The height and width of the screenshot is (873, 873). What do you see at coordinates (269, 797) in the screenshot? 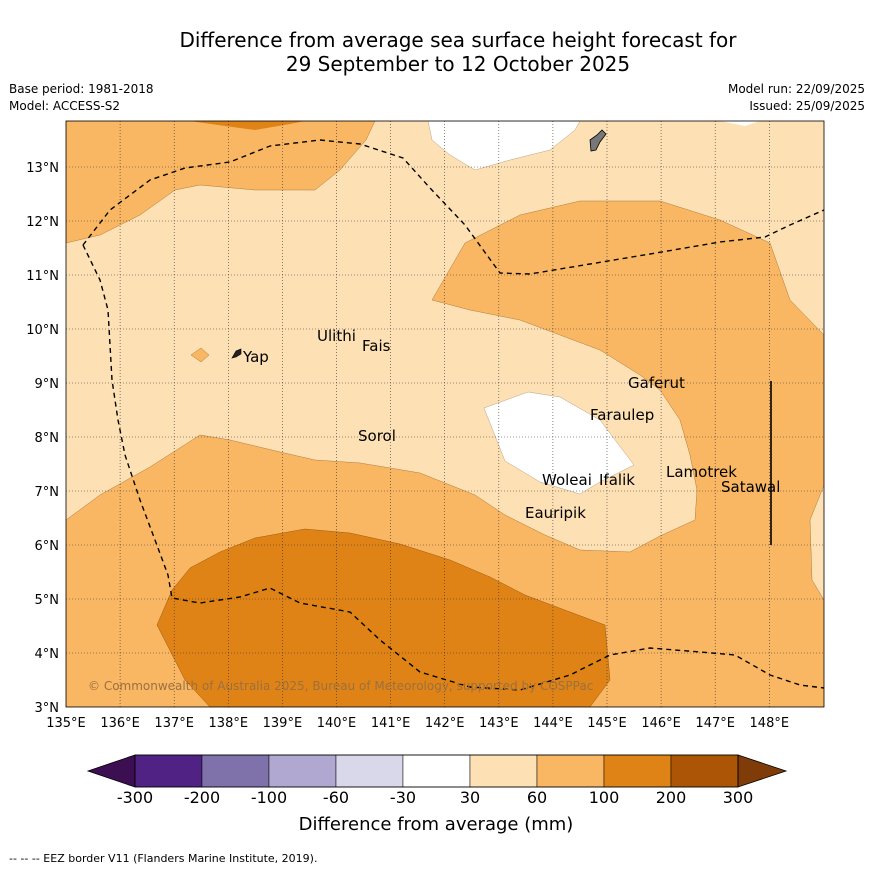
I see `legend-tick: -100` at bounding box center [269, 797].